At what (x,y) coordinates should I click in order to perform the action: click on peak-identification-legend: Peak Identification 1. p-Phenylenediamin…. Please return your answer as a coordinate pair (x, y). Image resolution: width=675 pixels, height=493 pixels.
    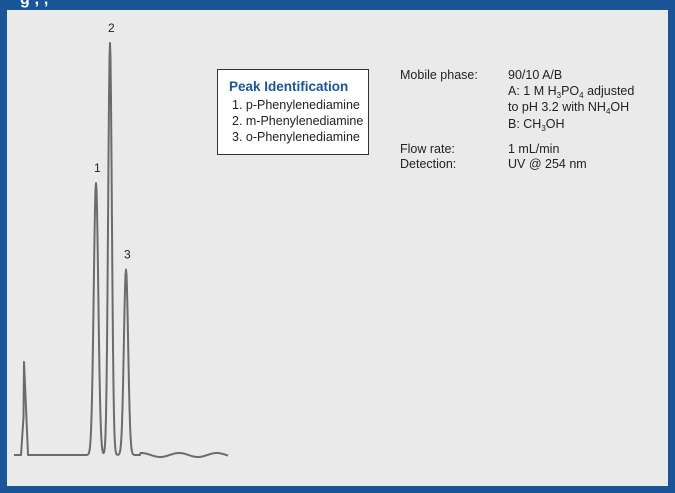
    Looking at the image, I should click on (293, 112).